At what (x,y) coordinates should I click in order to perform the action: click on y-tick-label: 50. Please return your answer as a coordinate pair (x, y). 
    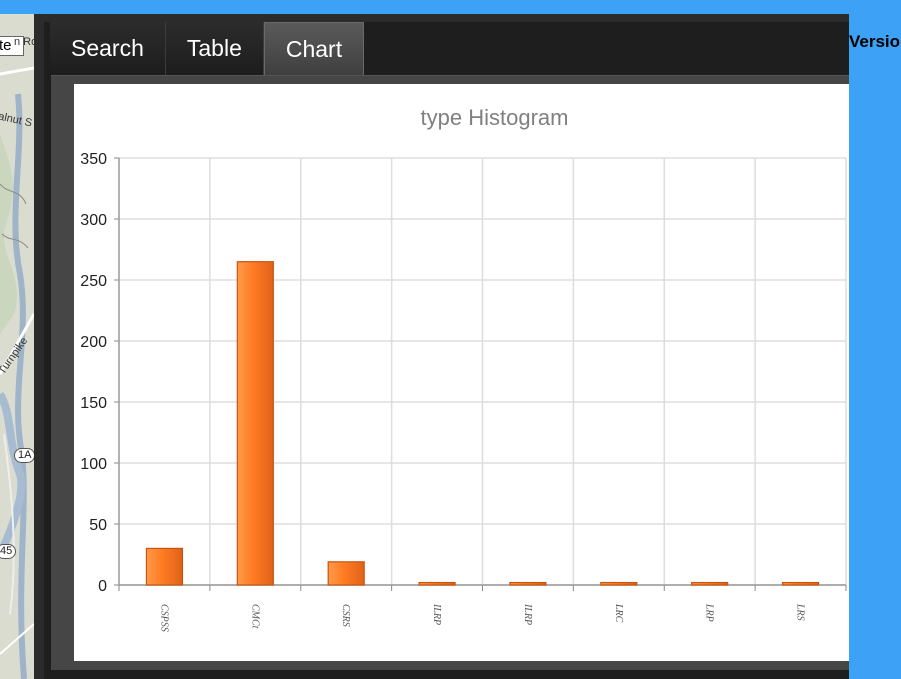
    Looking at the image, I should click on (98, 525).